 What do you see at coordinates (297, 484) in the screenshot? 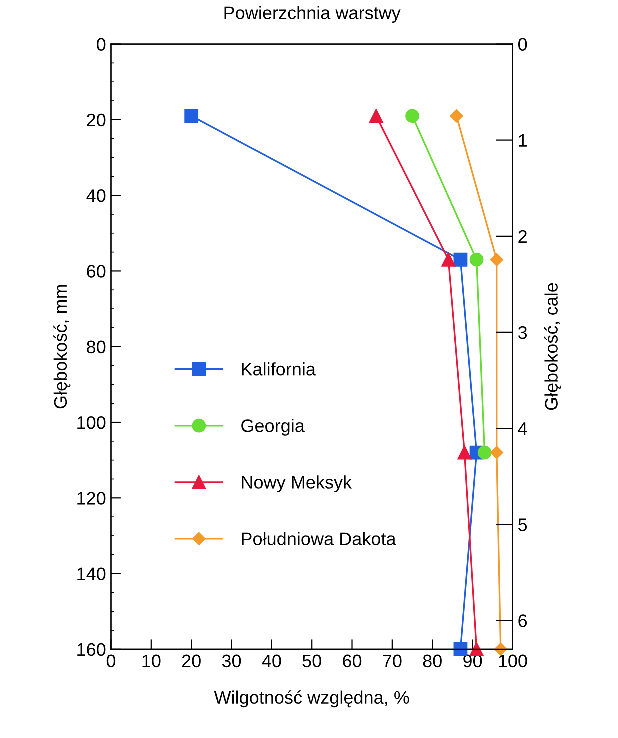
I see `legend-label: Nowy Meksyk` at bounding box center [297, 484].